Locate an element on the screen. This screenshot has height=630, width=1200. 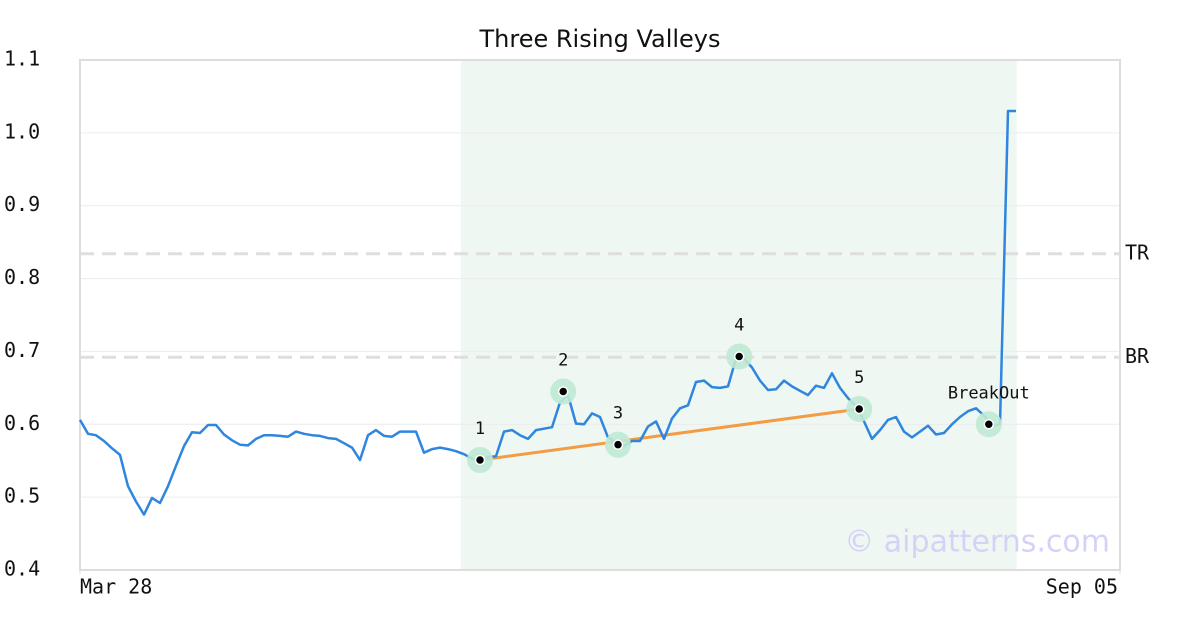
y-tick-label: 0.7 is located at coordinates (22, 350).